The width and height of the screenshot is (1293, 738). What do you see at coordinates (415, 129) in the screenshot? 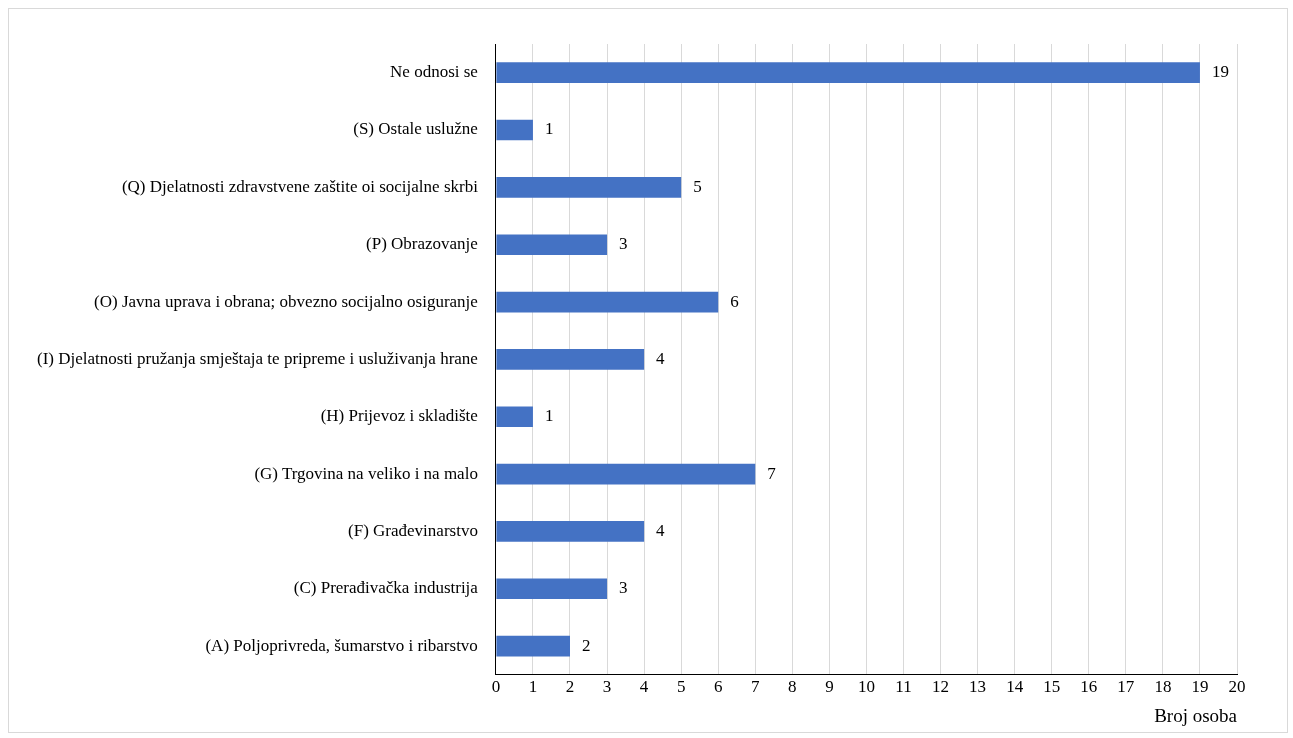
I see `y-tick-label: (S) Ostale uslužne` at bounding box center [415, 129].